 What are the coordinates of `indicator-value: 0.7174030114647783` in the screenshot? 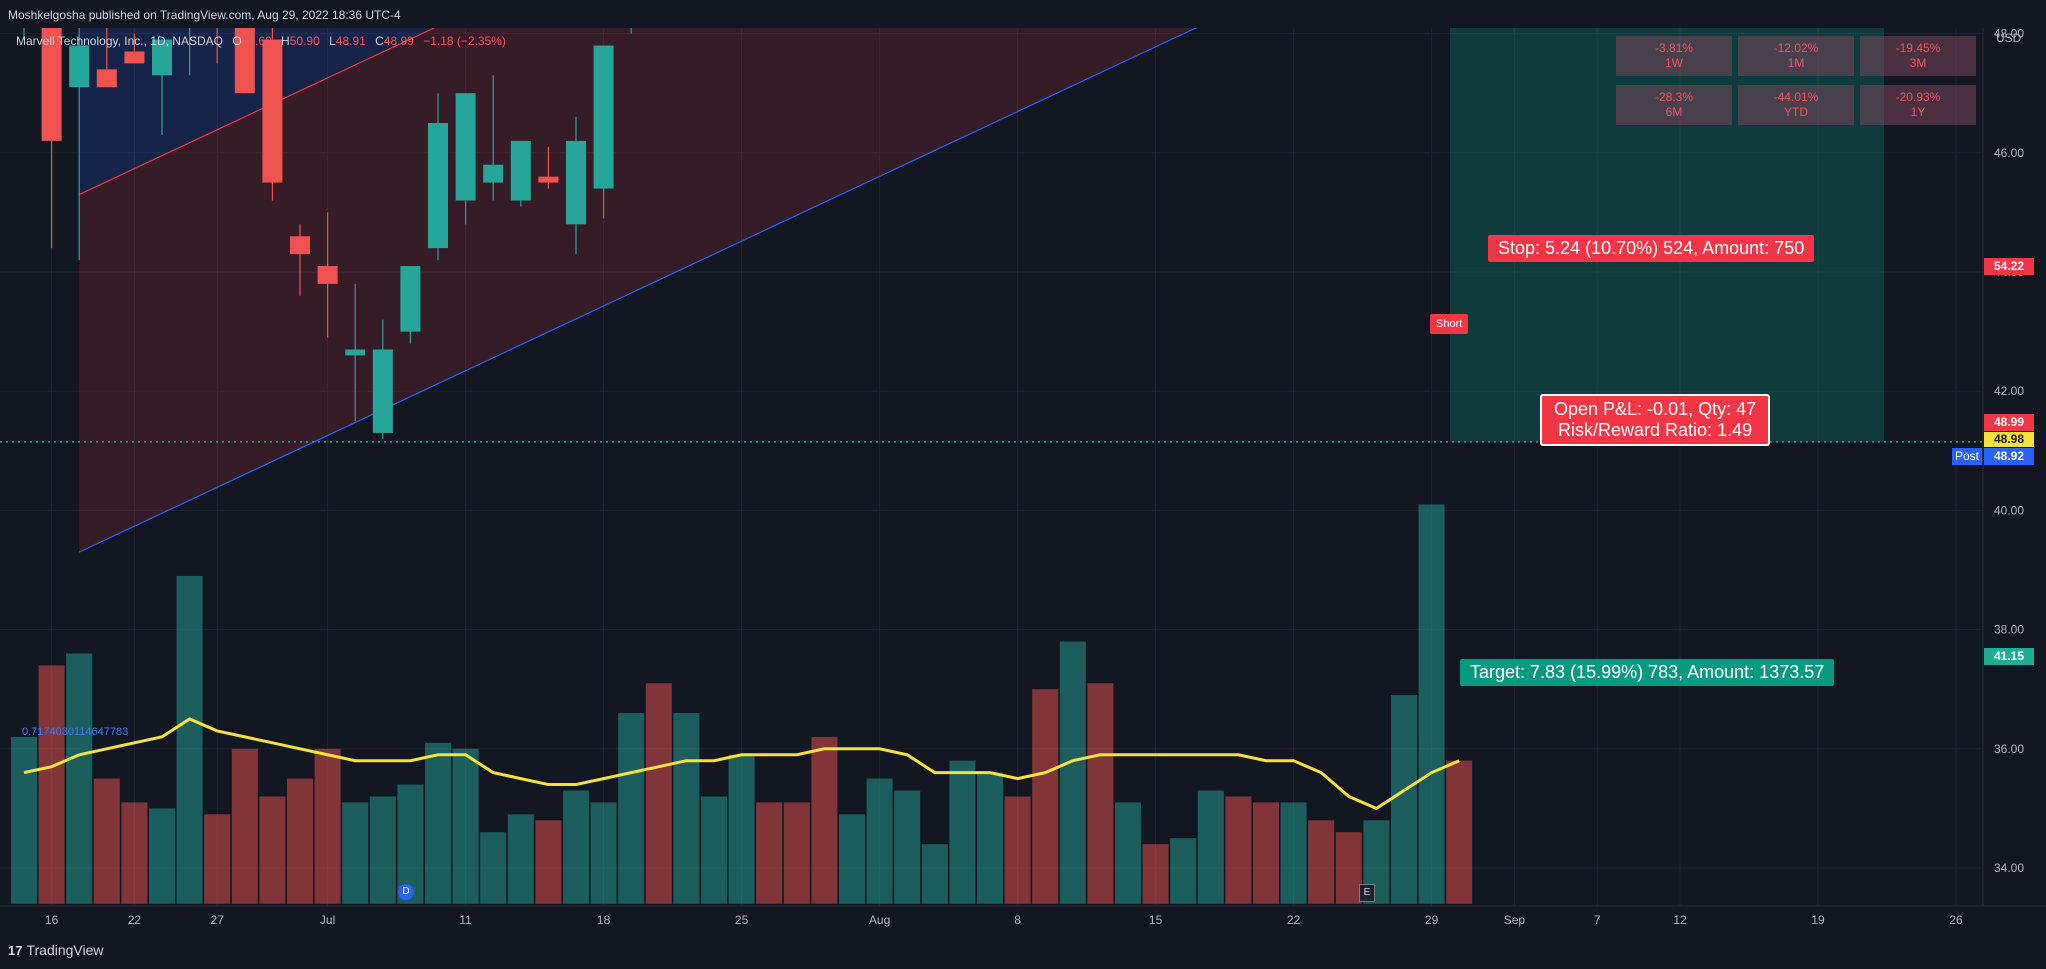 It's located at (75, 732).